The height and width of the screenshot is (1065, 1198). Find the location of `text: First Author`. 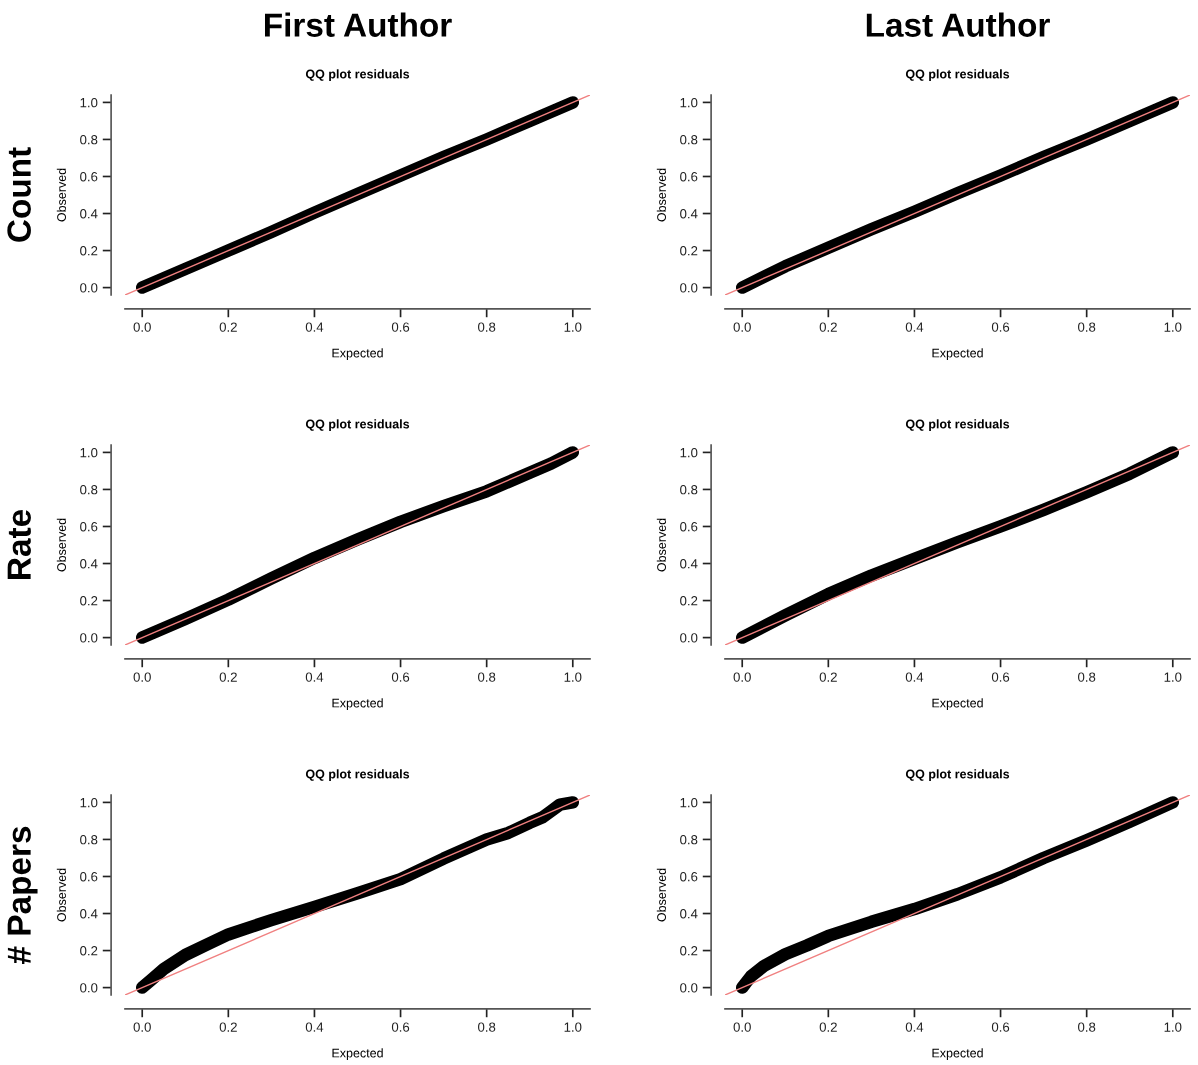

text: First Author is located at coordinates (358, 24).